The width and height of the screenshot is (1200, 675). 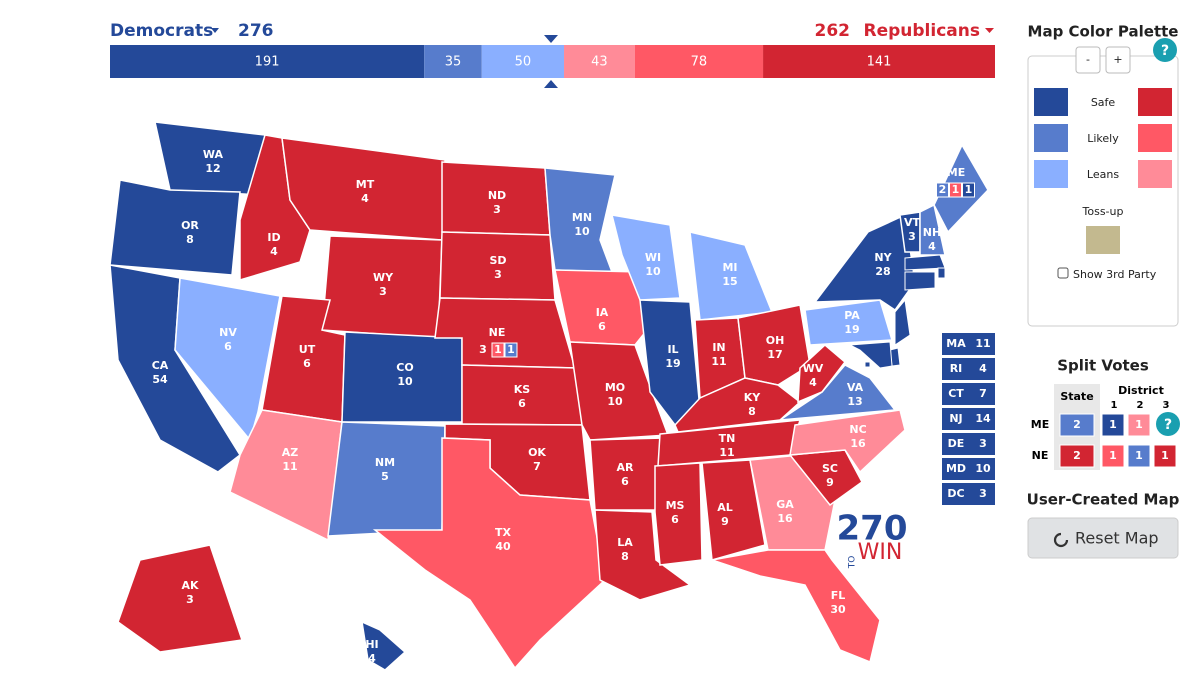 What do you see at coordinates (880, 552) in the screenshot?
I see `logo-win: WIN` at bounding box center [880, 552].